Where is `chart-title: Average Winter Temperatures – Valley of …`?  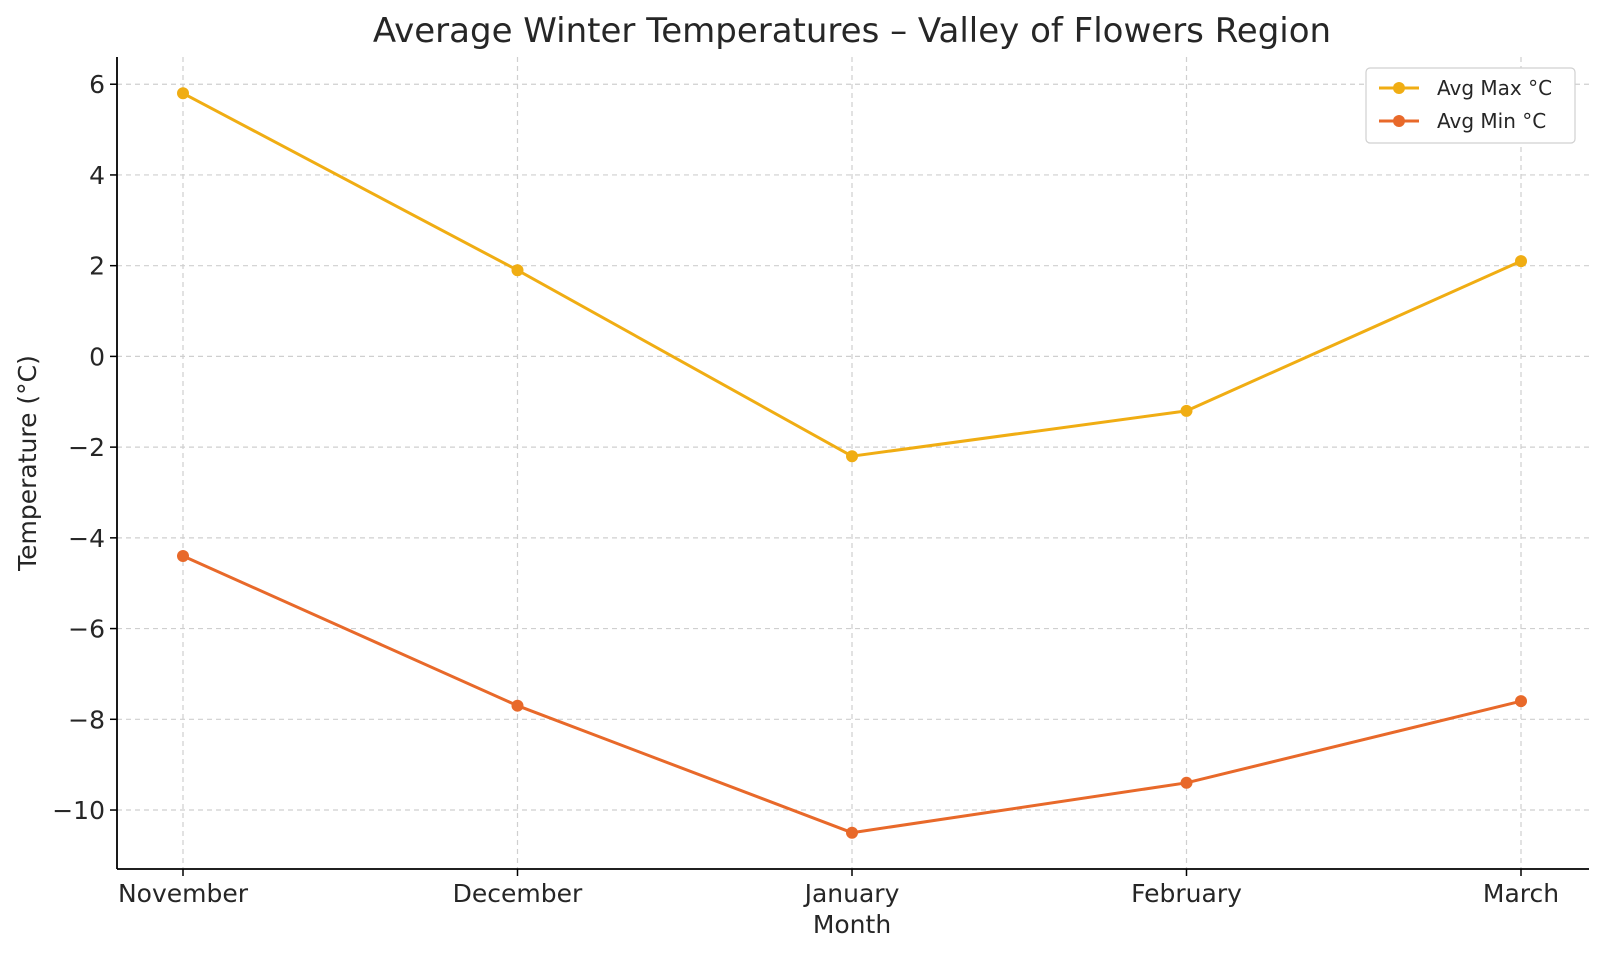
chart-title: Average Winter Temperatures – Valley of … is located at coordinates (852, 31).